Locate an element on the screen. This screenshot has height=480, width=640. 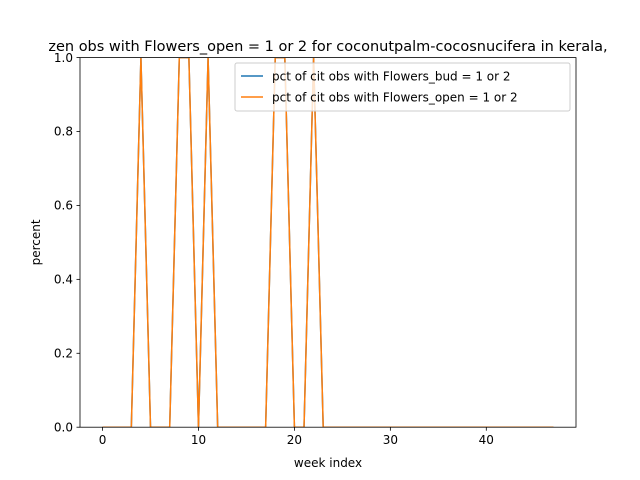
y-tick-label: 0.8 is located at coordinates (63, 132).